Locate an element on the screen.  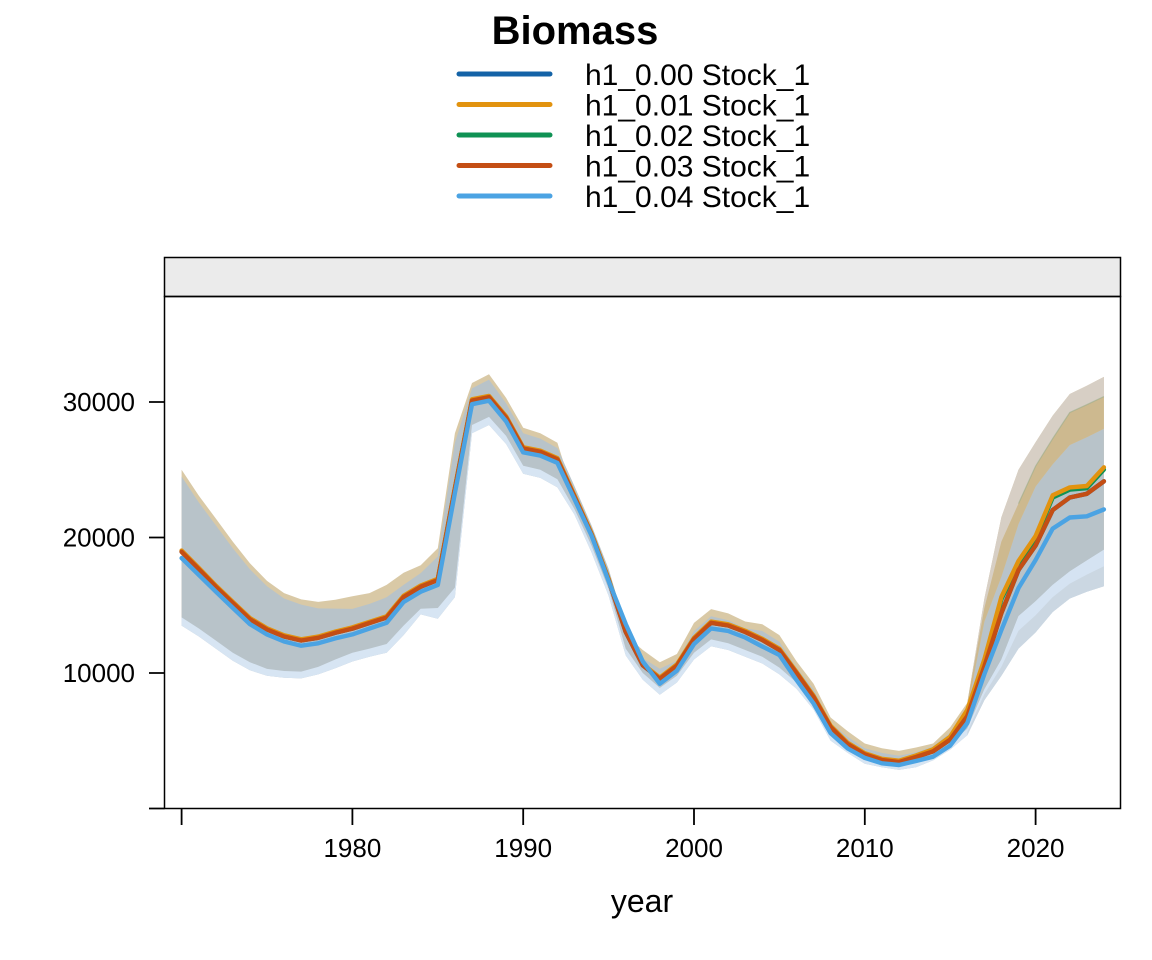
svg-text: h1_0.03 Stock_1 is located at coordinates (697, 166).